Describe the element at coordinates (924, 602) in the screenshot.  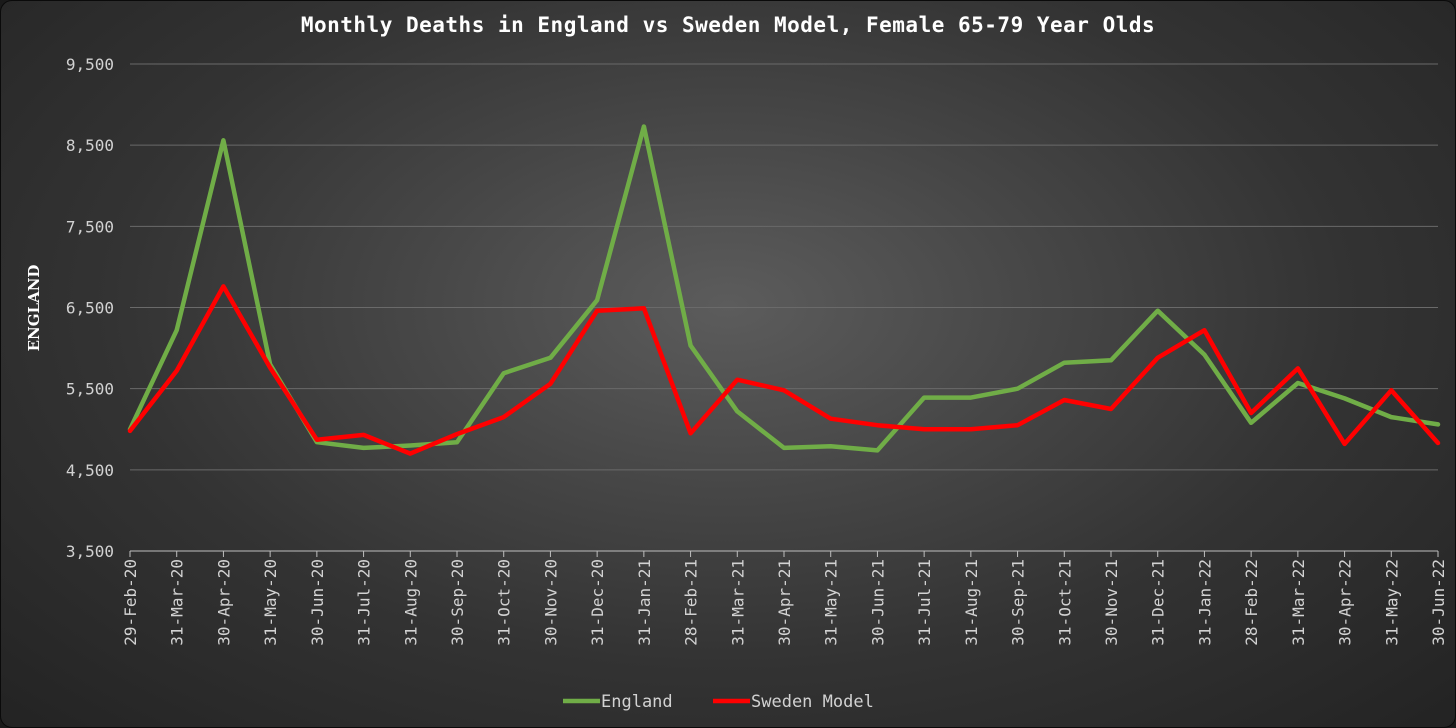
I see `x-tick-label: 31-Jul-21` at that location.